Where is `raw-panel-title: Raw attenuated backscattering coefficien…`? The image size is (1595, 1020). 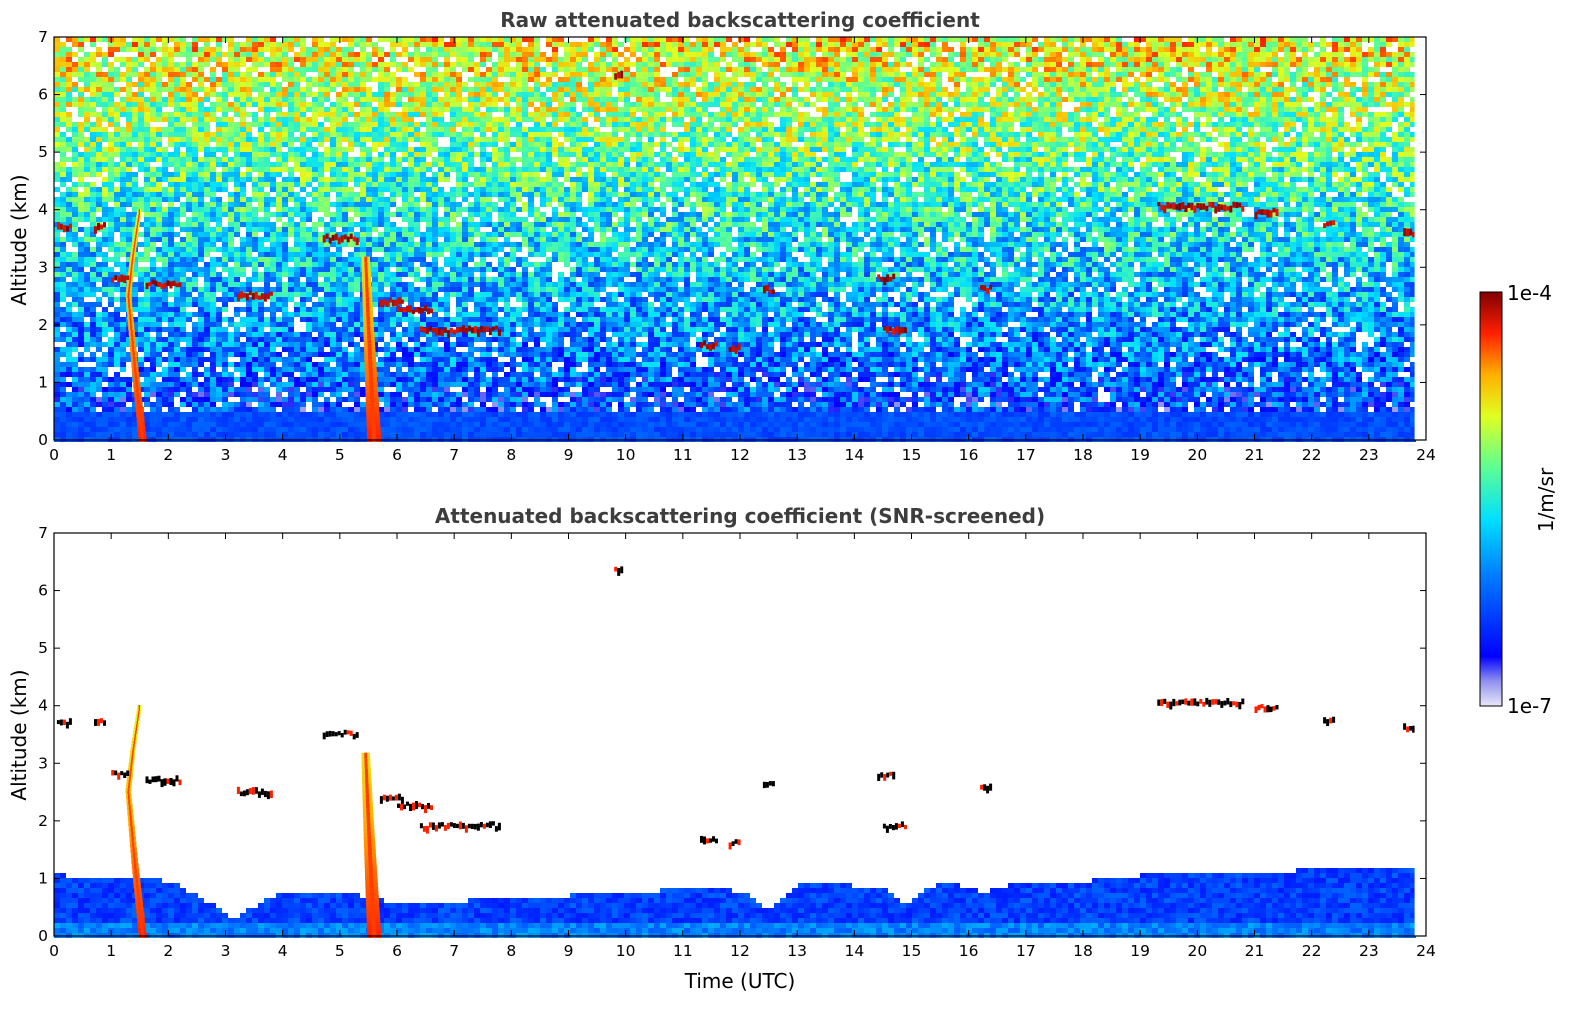 raw-panel-title: Raw attenuated backscattering coefficien… is located at coordinates (740, 20).